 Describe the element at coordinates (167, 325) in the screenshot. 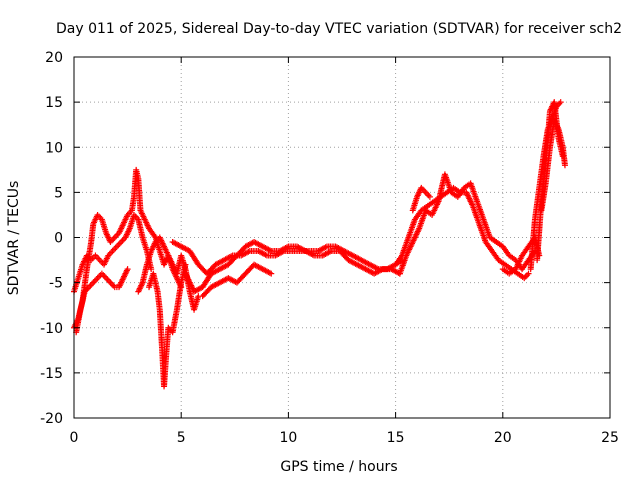

I see `series-arc-d` at that location.